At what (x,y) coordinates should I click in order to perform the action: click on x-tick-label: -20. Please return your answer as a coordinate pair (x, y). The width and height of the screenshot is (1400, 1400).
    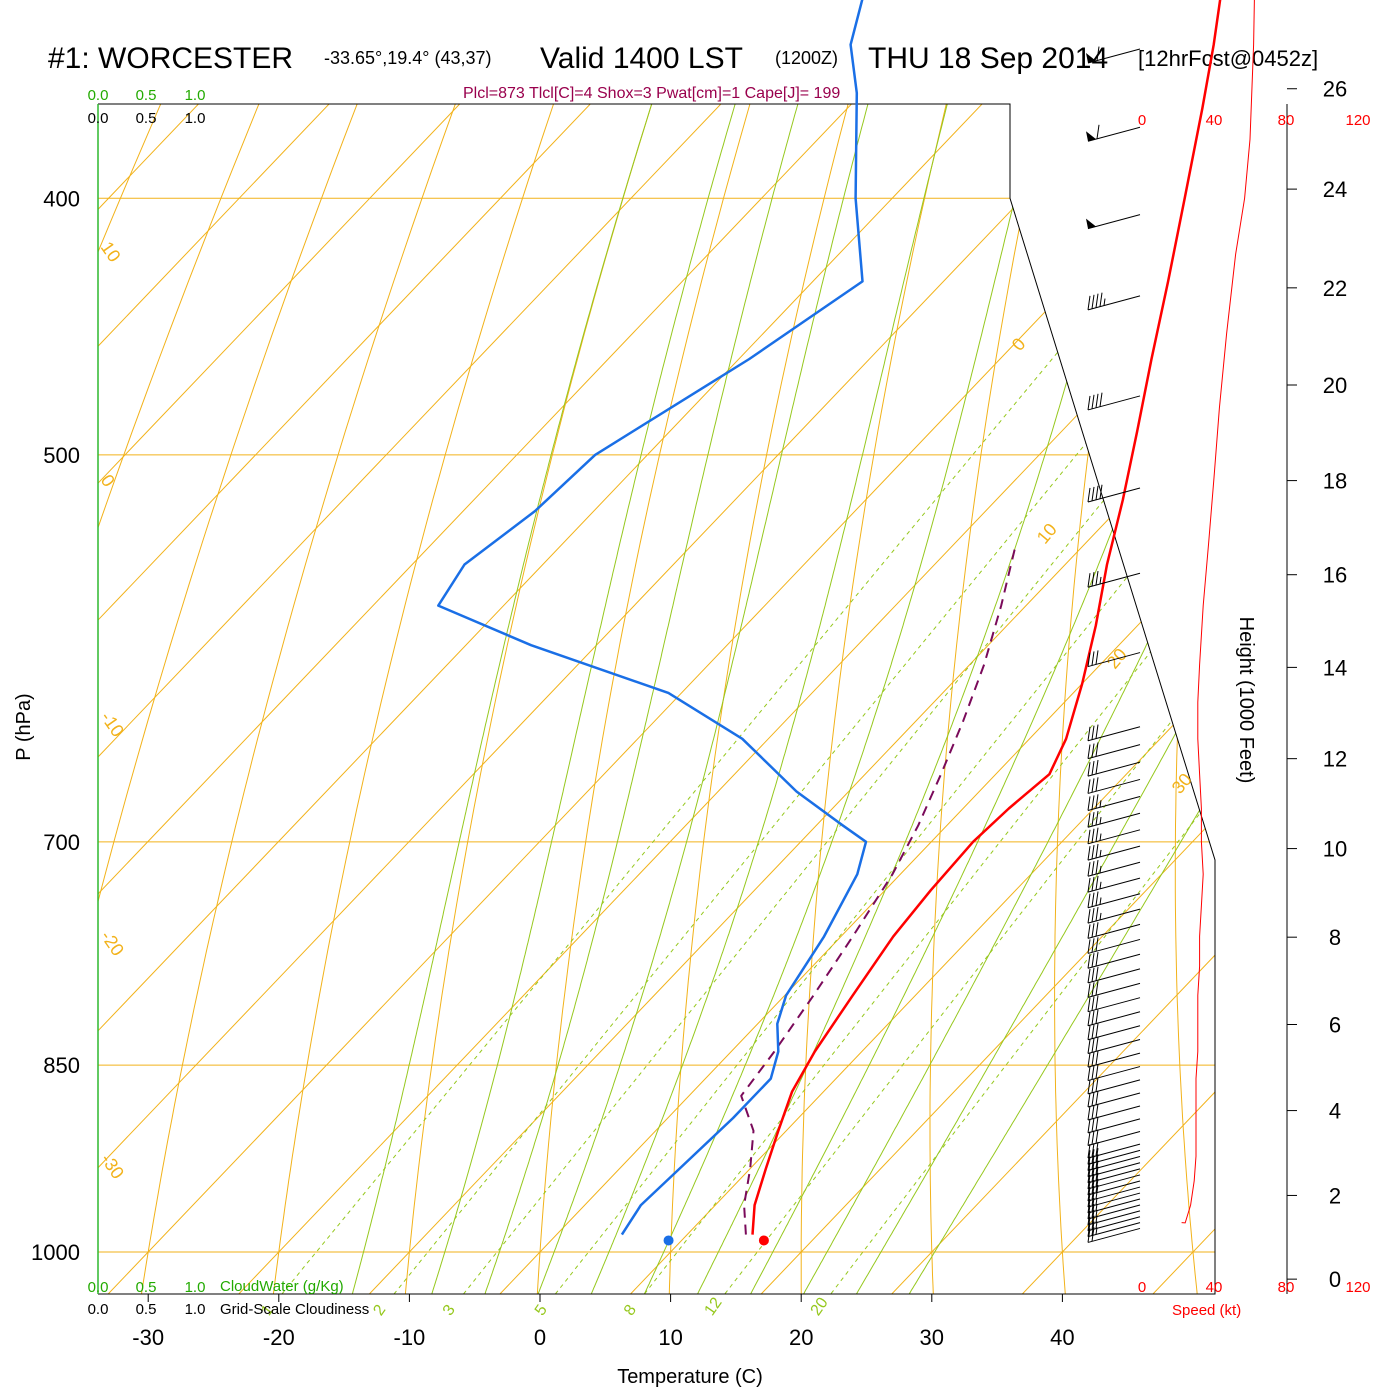
    Looking at the image, I should click on (279, 1337).